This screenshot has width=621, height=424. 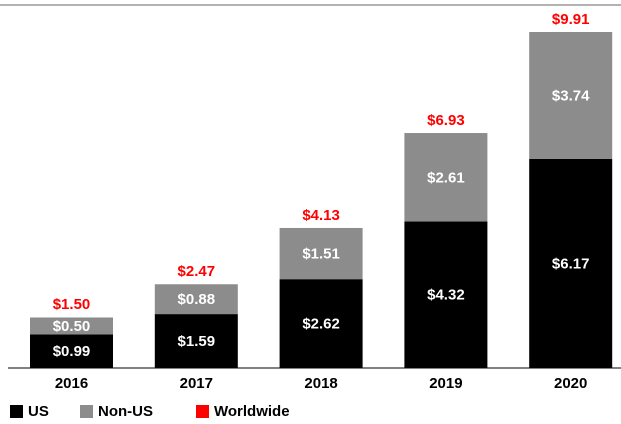 What do you see at coordinates (38, 411) in the screenshot?
I see `legend-label: US` at bounding box center [38, 411].